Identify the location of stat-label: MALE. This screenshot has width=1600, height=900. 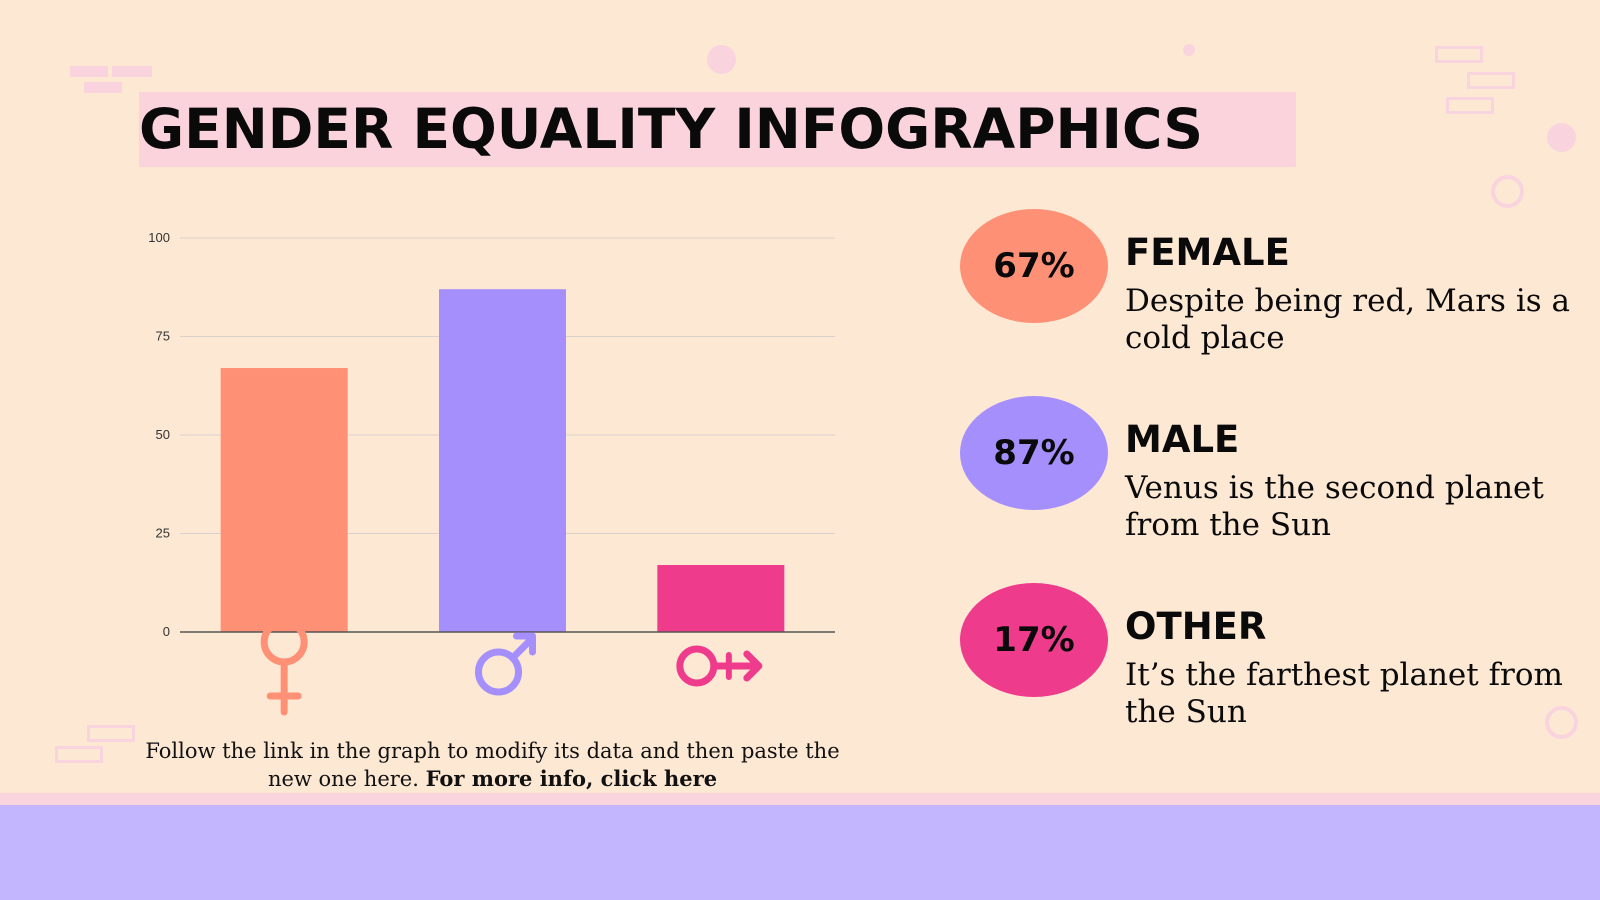
(1182, 439).